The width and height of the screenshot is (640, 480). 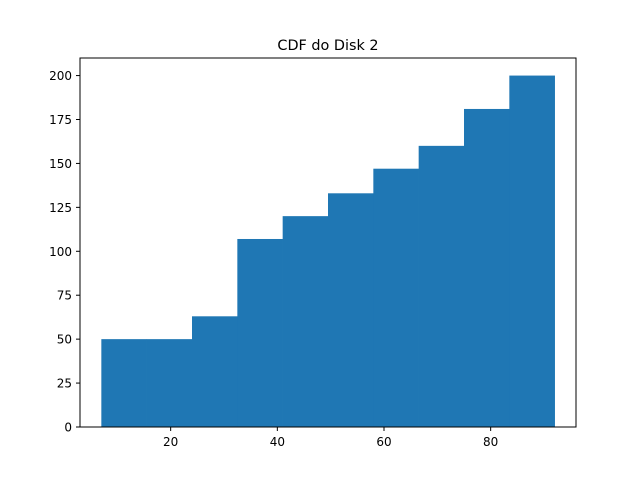 I want to click on x-axis-ticks: 20 40 60 80, so click(x=330, y=438).